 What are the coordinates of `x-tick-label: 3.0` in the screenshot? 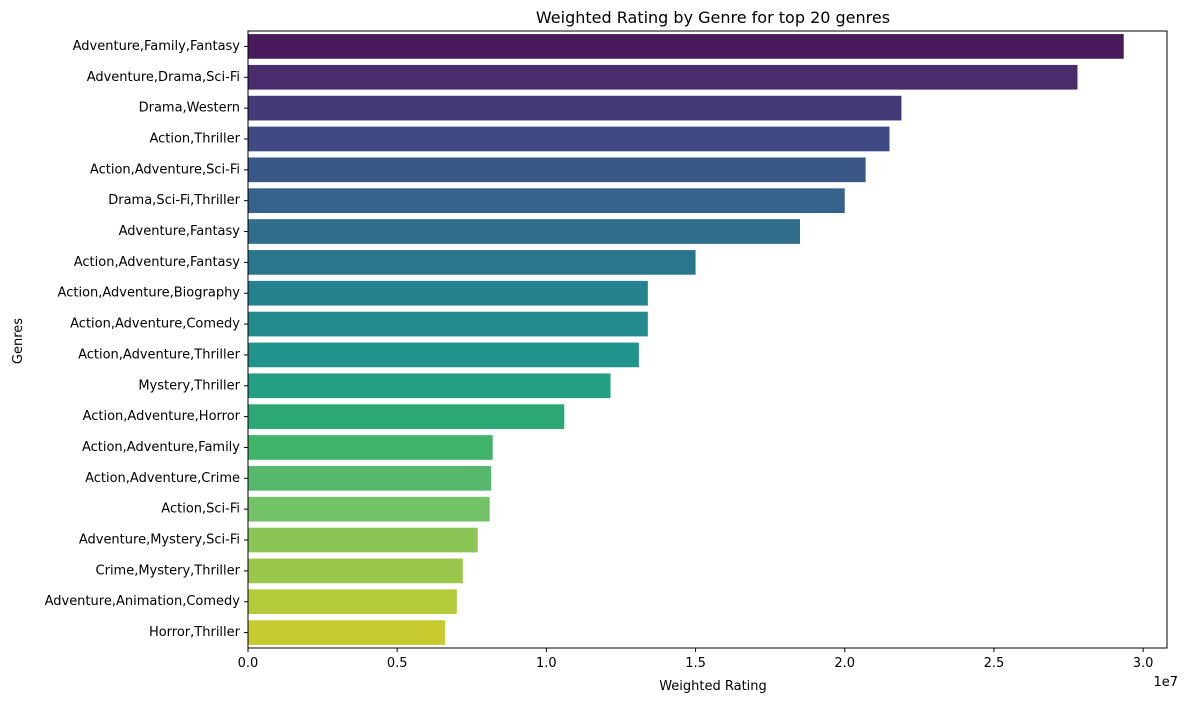 It's located at (1143, 663).